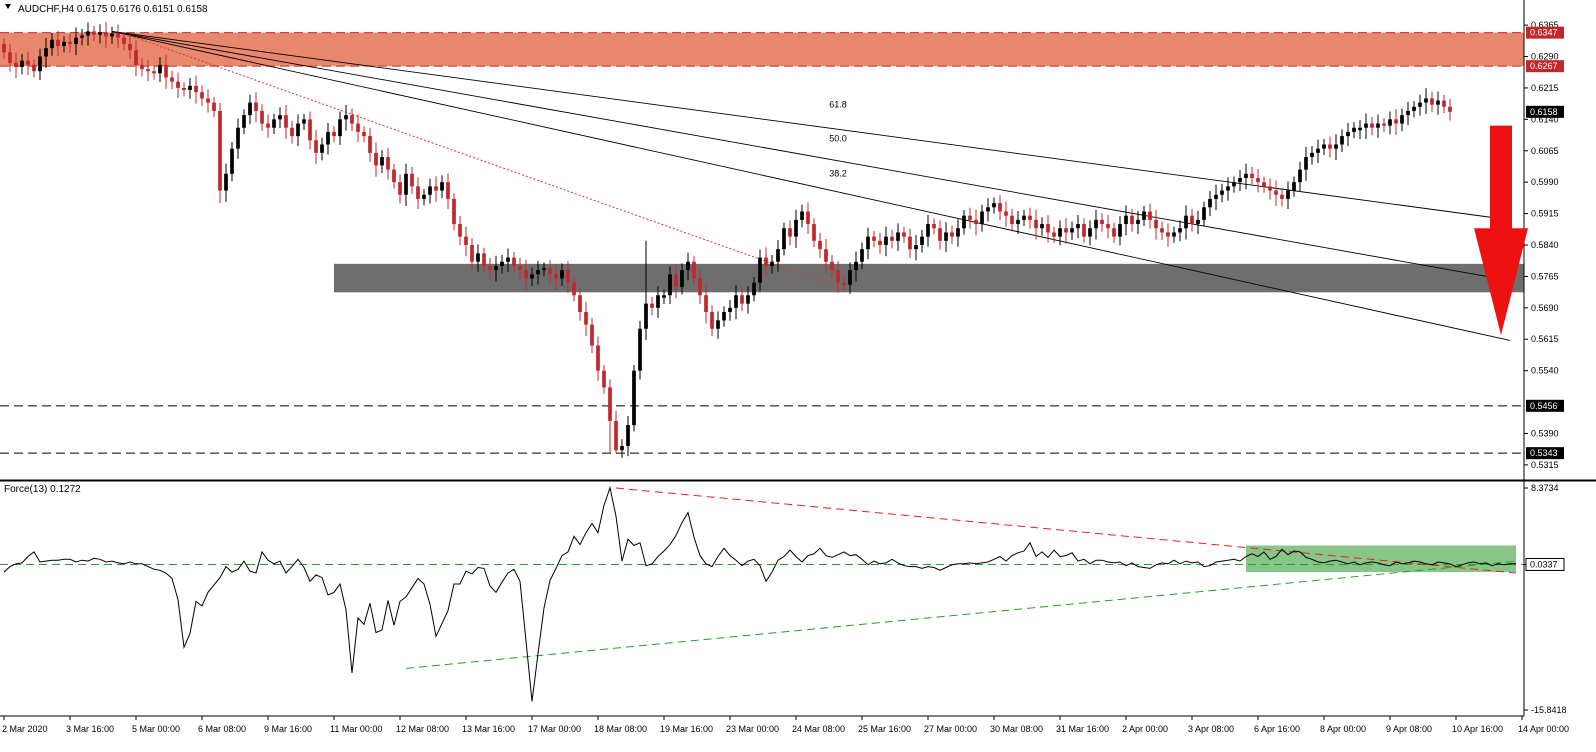 The image size is (1596, 752). I want to click on support-zone, so click(929, 278).